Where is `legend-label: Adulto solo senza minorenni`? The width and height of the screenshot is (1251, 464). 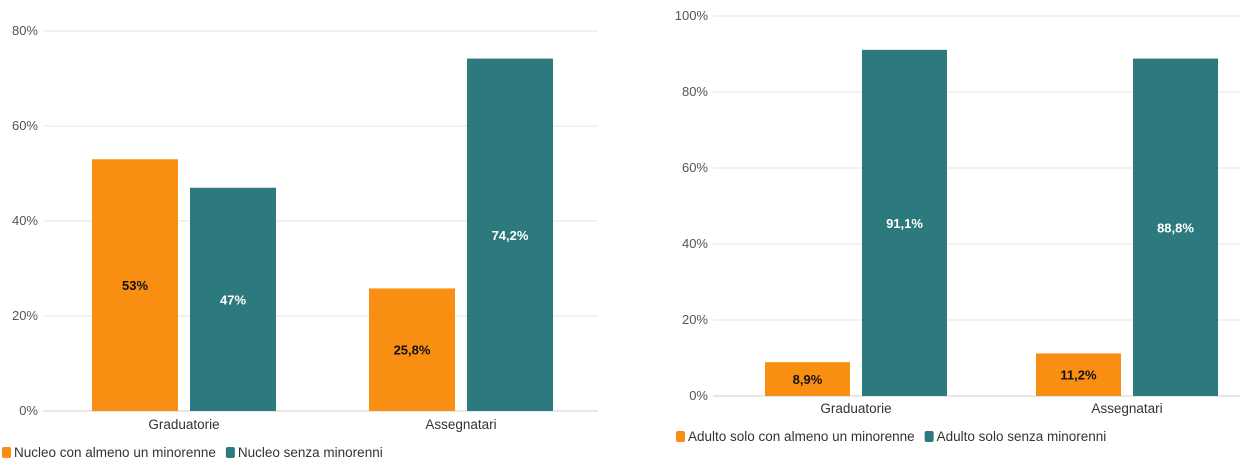 legend-label: Adulto solo senza minorenni is located at coordinates (1022, 436).